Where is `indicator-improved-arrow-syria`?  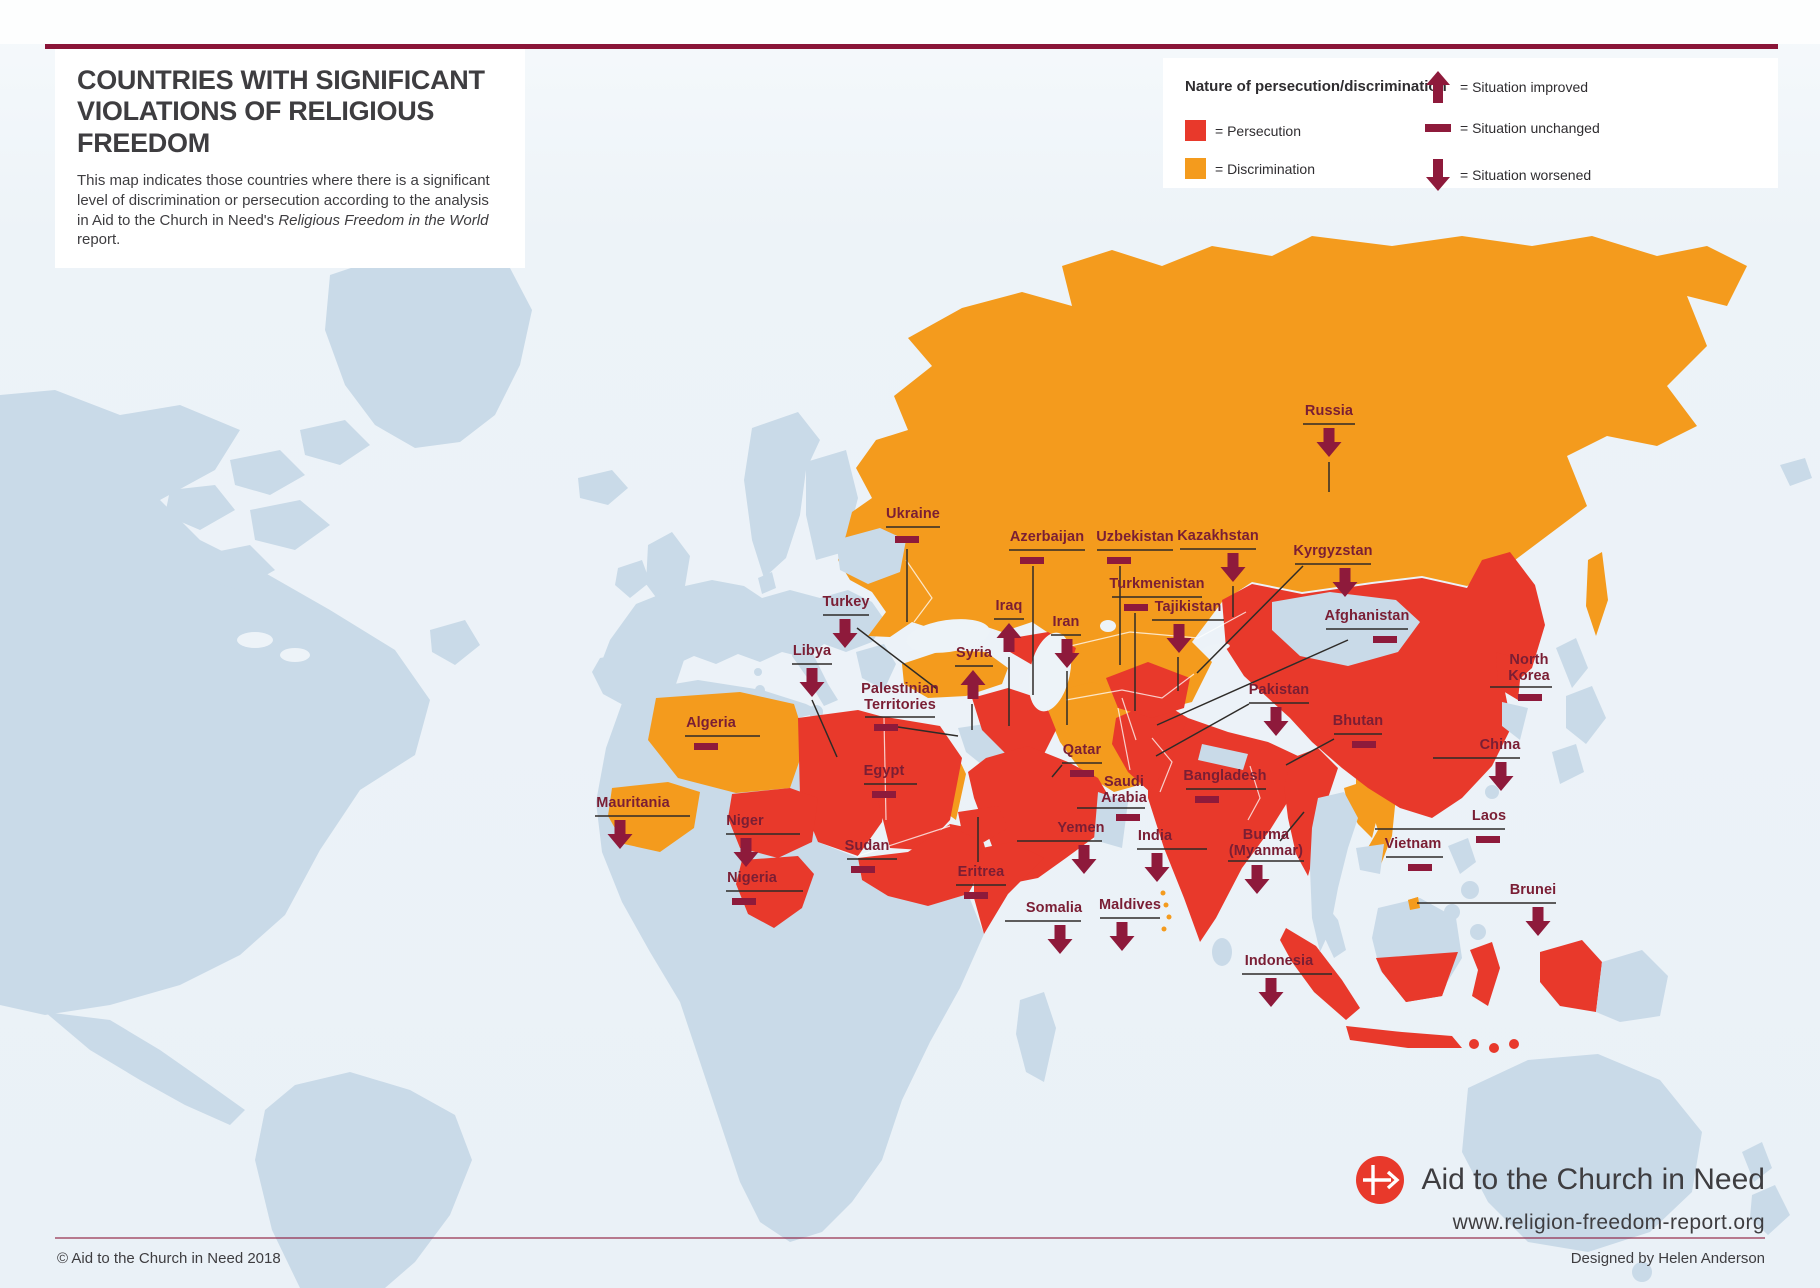
indicator-improved-arrow-syria is located at coordinates (973, 684).